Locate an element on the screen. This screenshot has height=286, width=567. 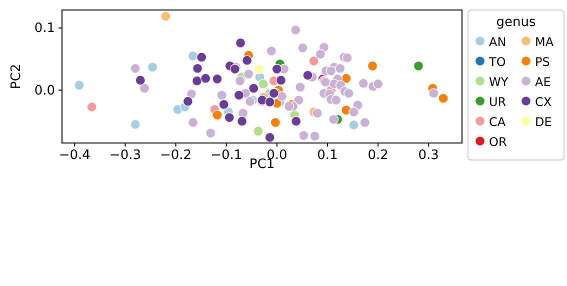
legend-label: AE is located at coordinates (543, 82).